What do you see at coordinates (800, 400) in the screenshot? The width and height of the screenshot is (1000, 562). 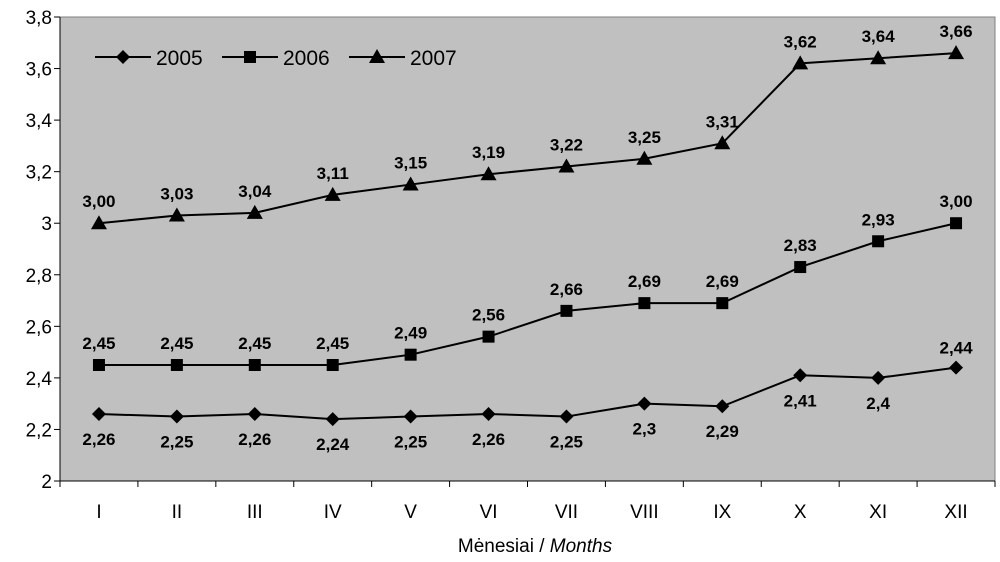 I see `data-label-2005: 2,41` at bounding box center [800, 400].